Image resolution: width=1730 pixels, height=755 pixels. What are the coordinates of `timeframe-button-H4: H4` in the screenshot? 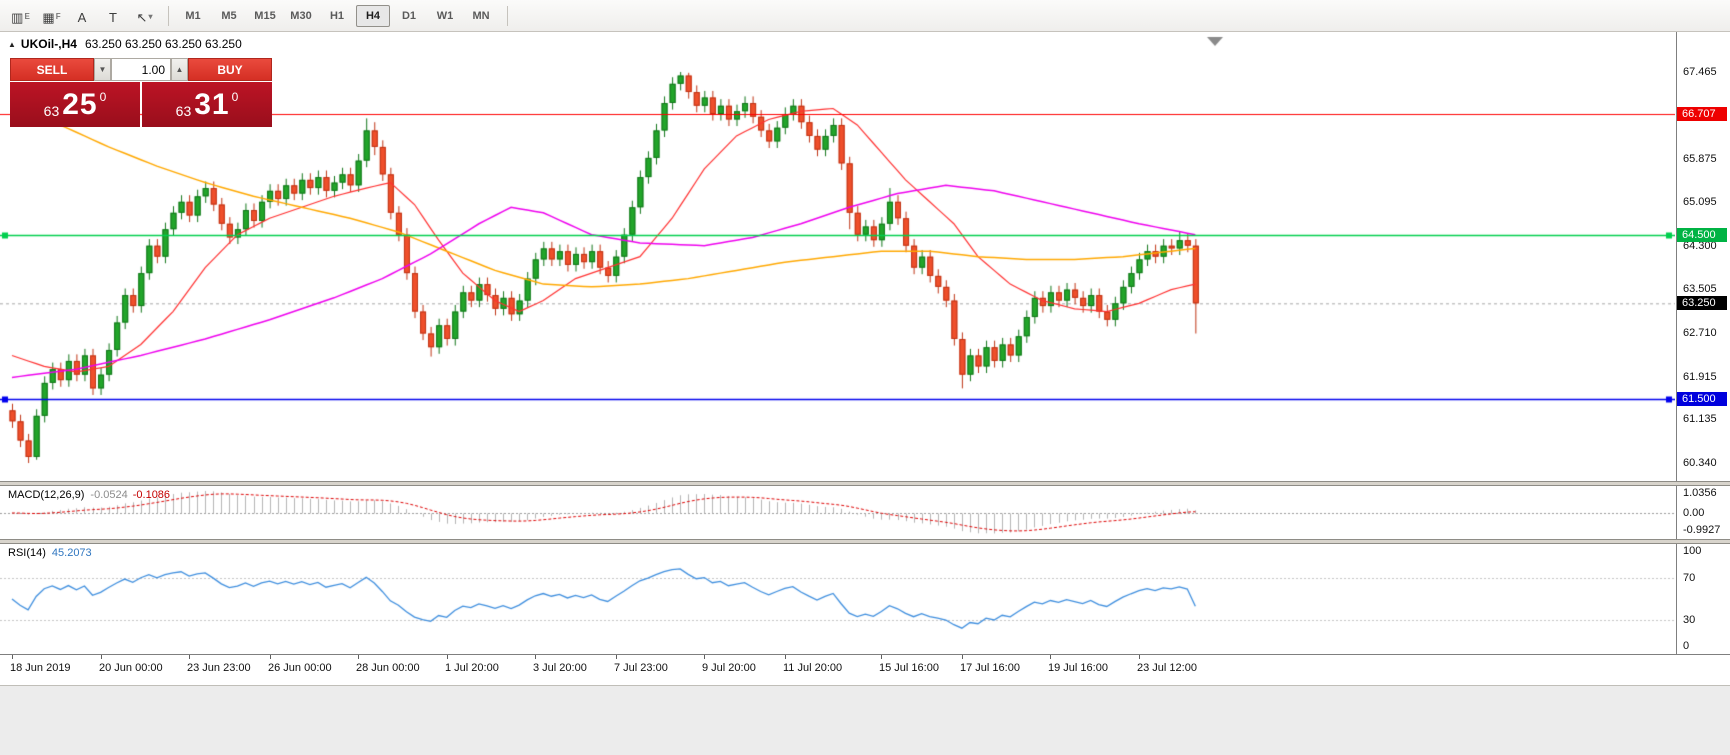 It's located at (373, 15).